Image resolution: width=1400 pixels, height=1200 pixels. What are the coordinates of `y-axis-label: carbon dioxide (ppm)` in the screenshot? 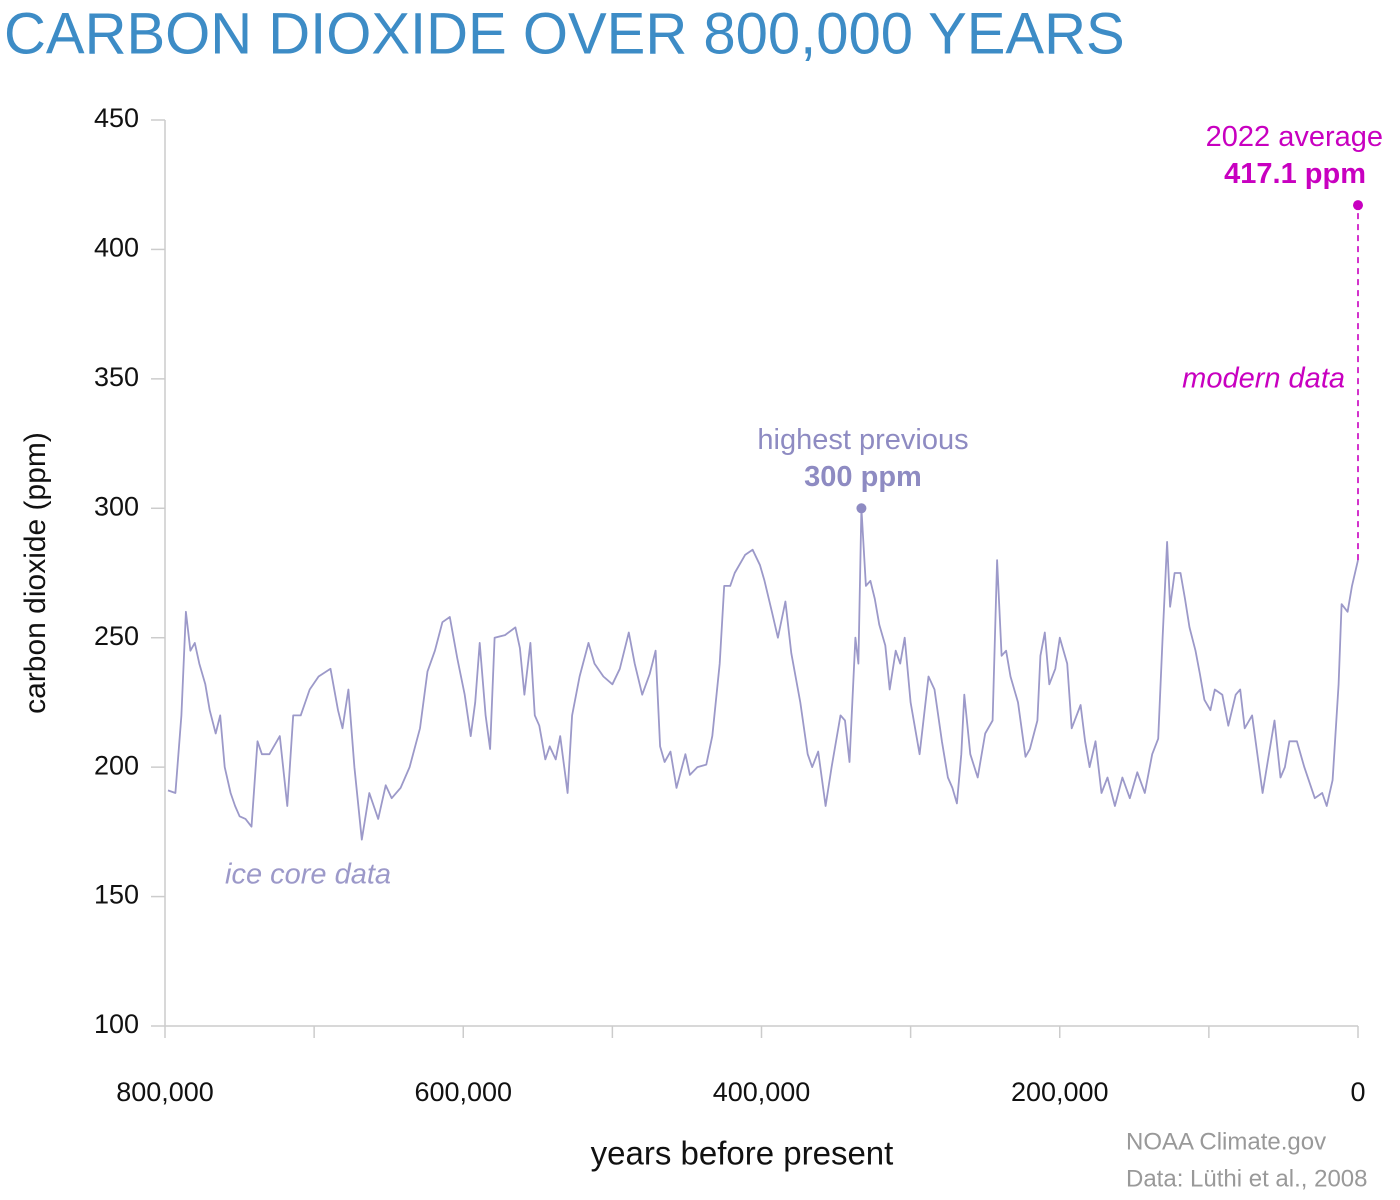 It's located at (35, 573).